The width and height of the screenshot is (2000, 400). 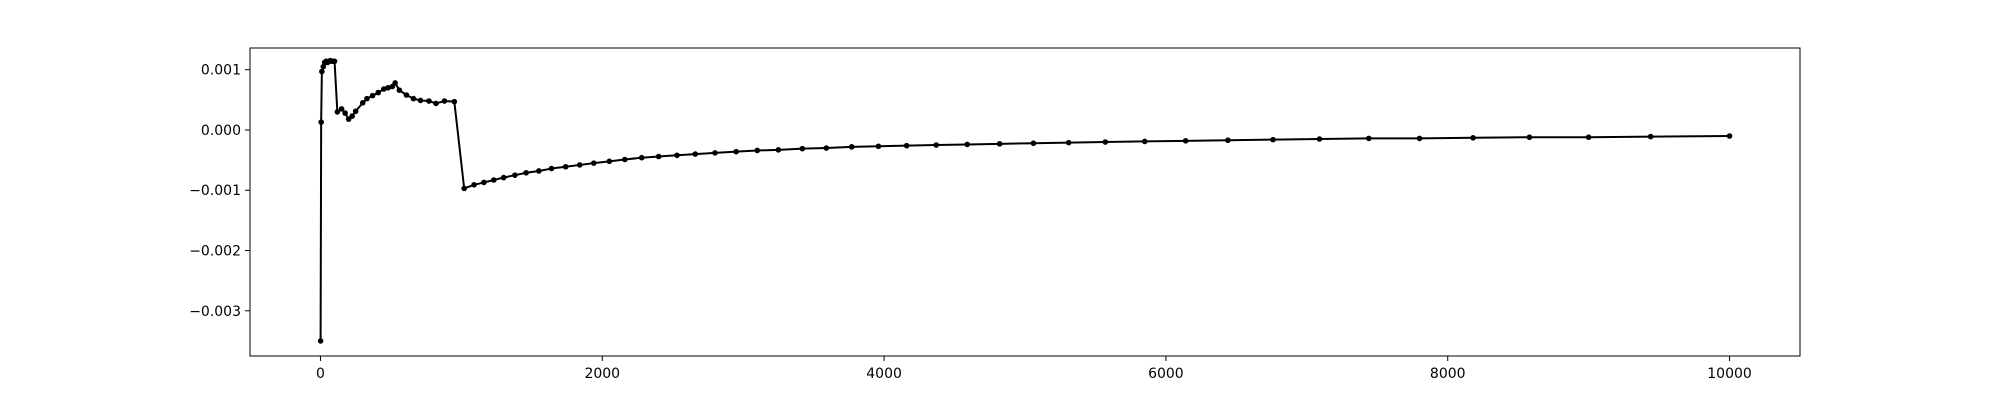 I want to click on y-tick-label: −0.001, so click(x=215, y=191).